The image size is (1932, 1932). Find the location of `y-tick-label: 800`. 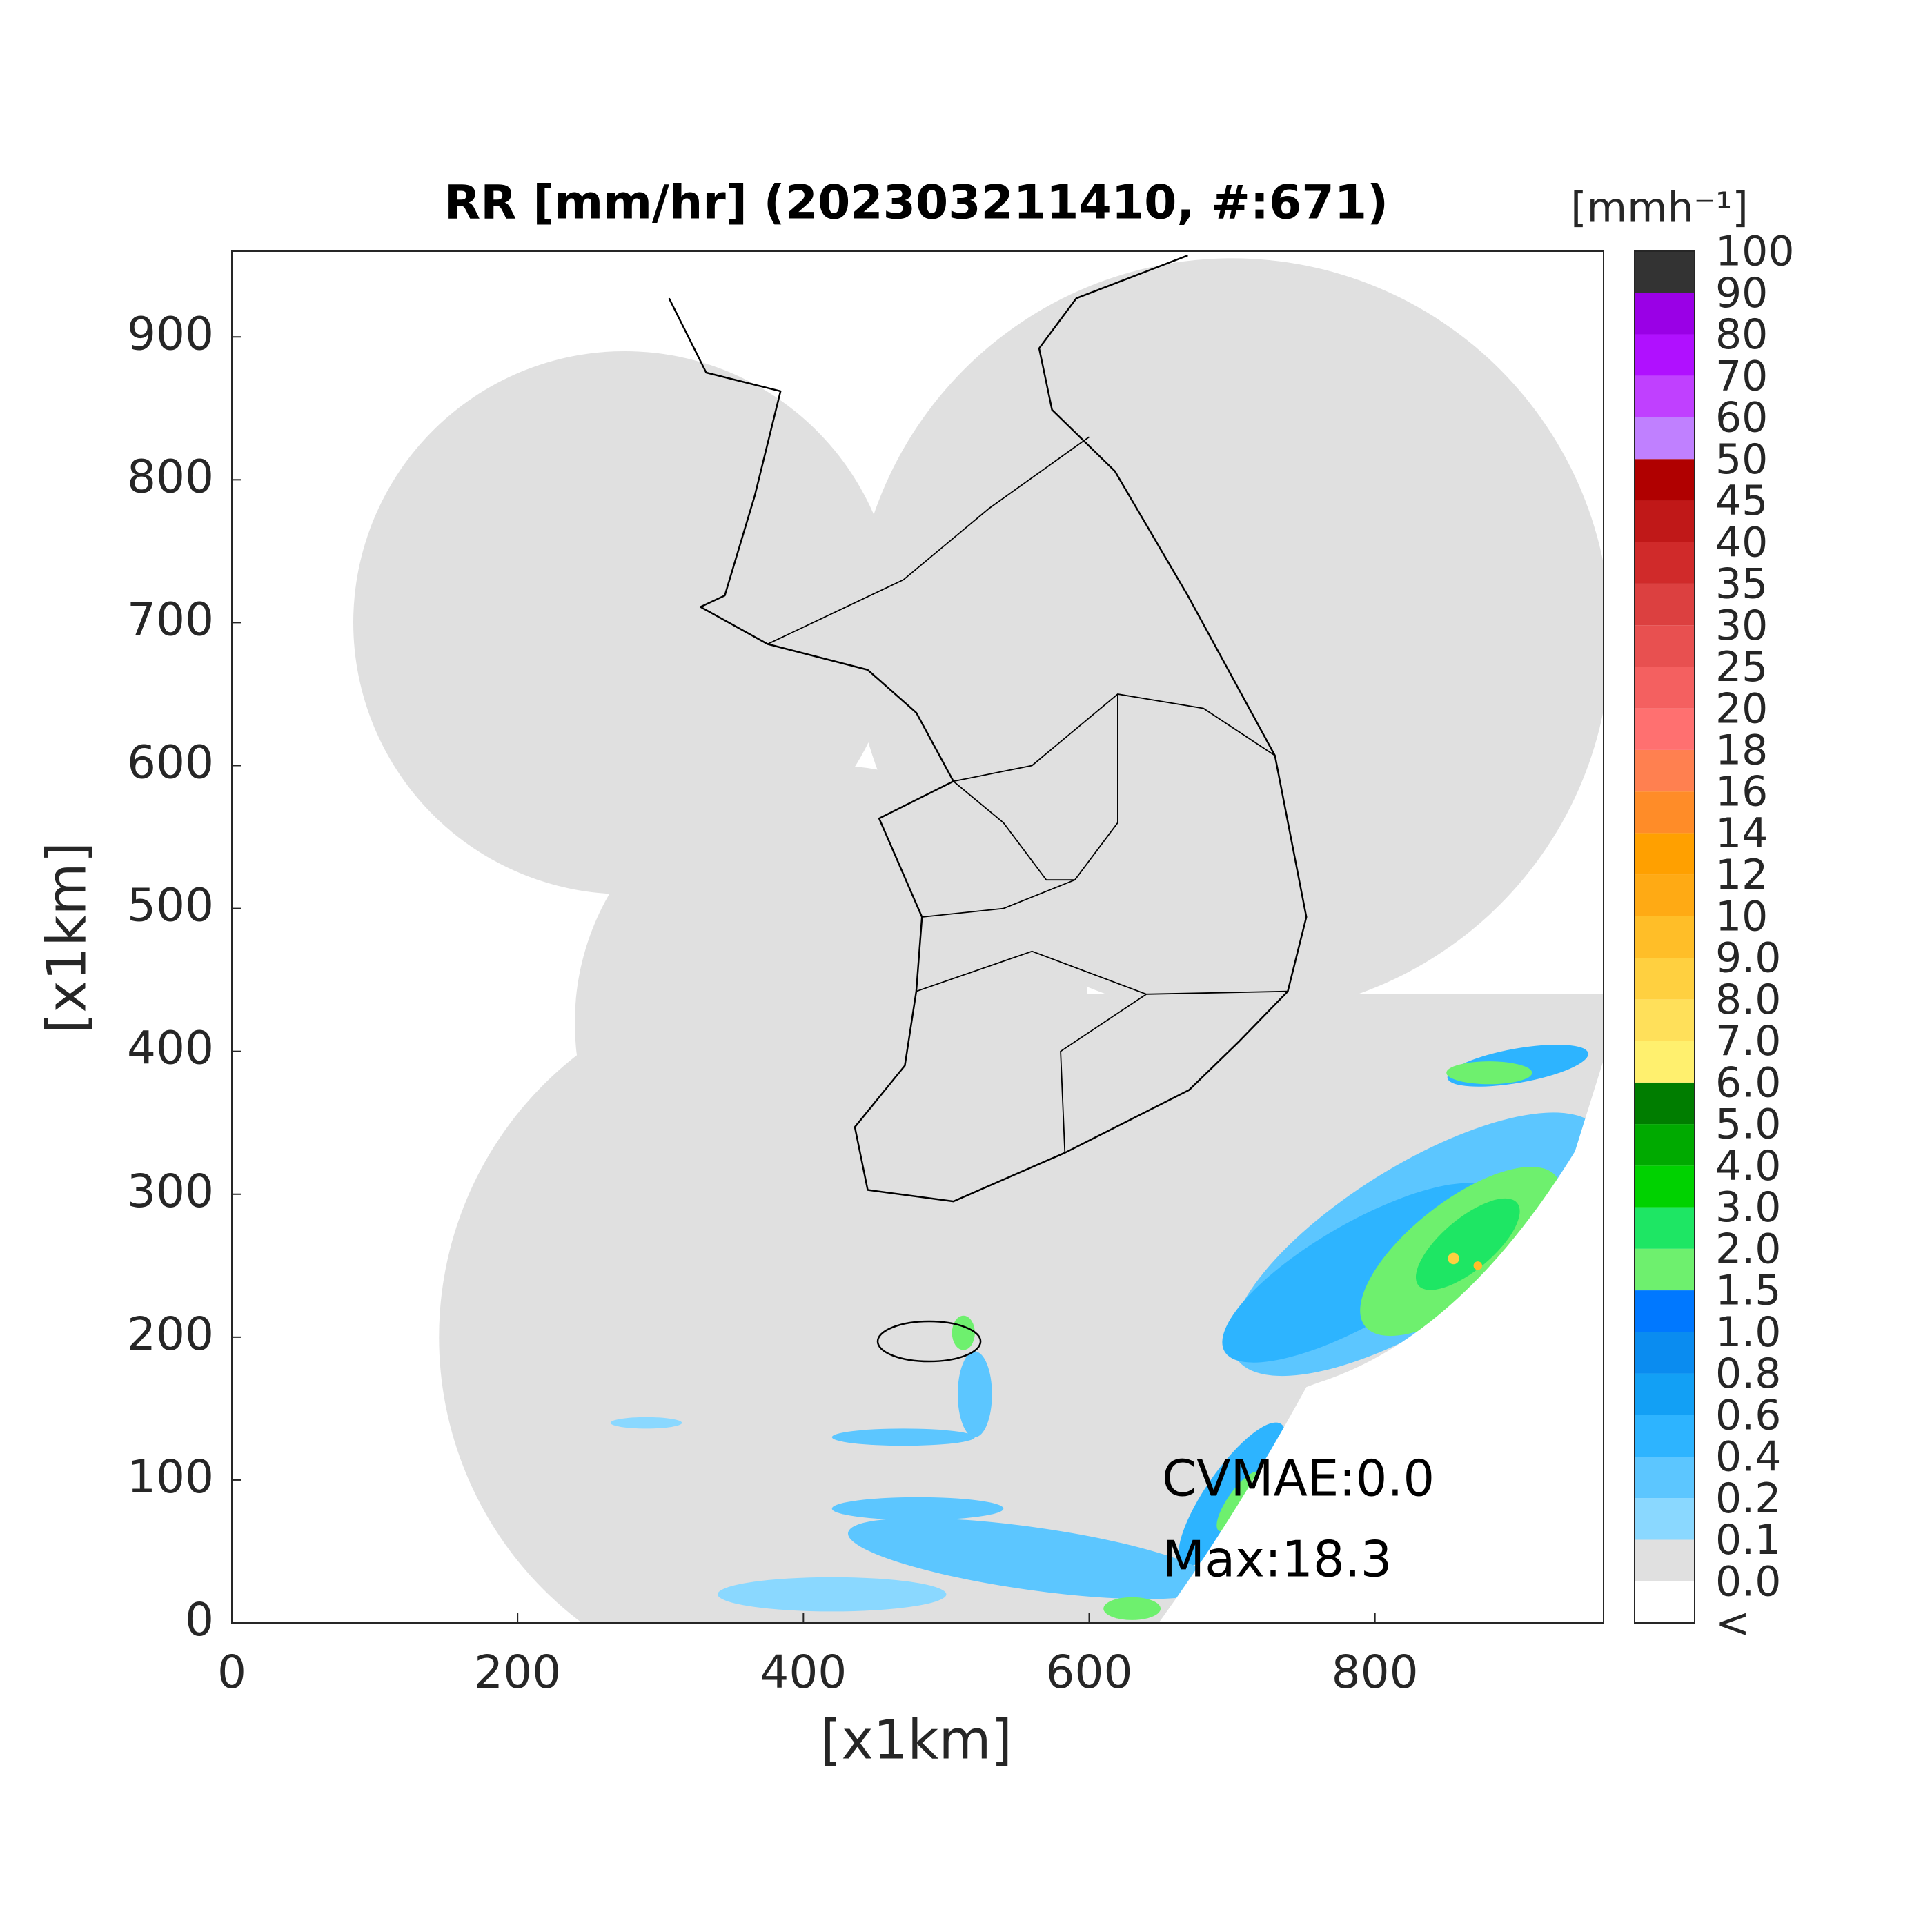

y-tick-label: 800 is located at coordinates (170, 476).